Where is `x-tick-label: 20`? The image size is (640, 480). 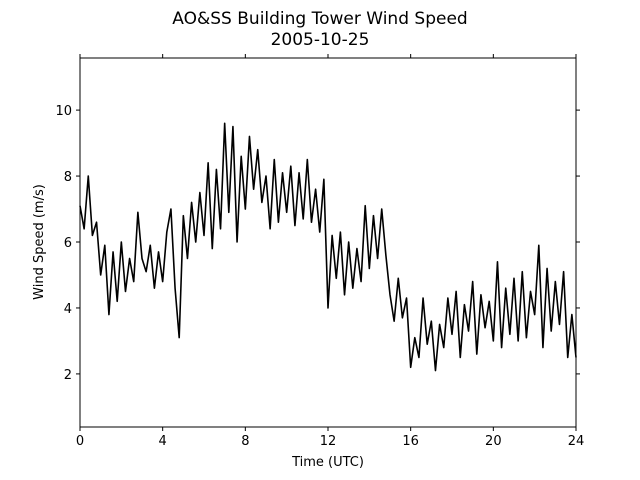
x-tick-label: 20 is located at coordinates (493, 441).